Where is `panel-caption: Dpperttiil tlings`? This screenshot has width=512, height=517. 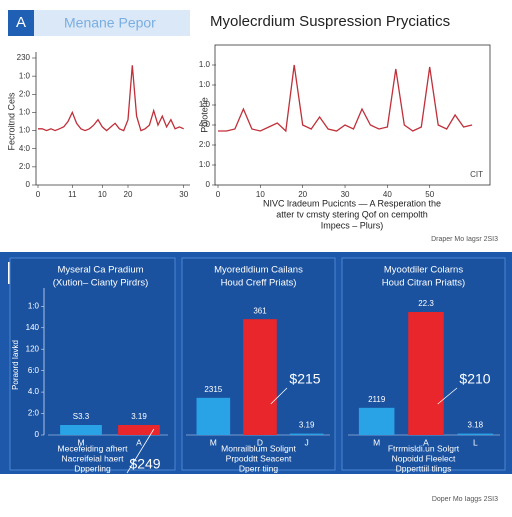
panel-caption: Dpperttiil tlings is located at coordinates (424, 468).